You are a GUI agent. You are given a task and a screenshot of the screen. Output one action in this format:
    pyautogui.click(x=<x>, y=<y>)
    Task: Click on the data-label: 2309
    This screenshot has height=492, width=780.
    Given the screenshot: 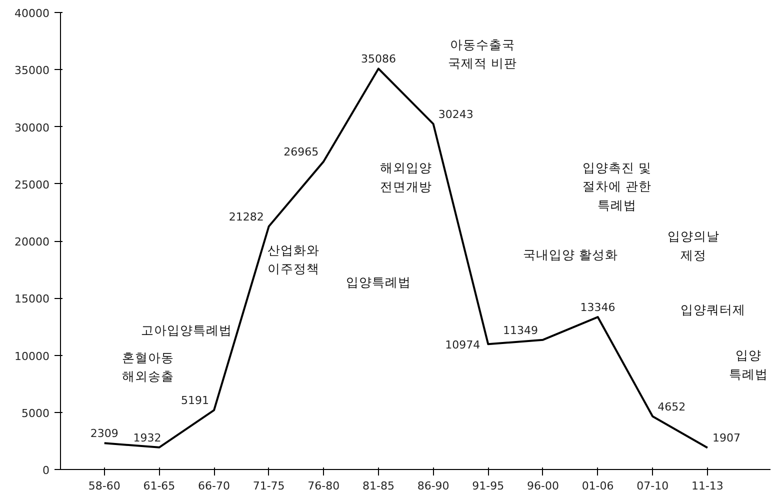 What is the action you would take?
    pyautogui.click(x=104, y=433)
    